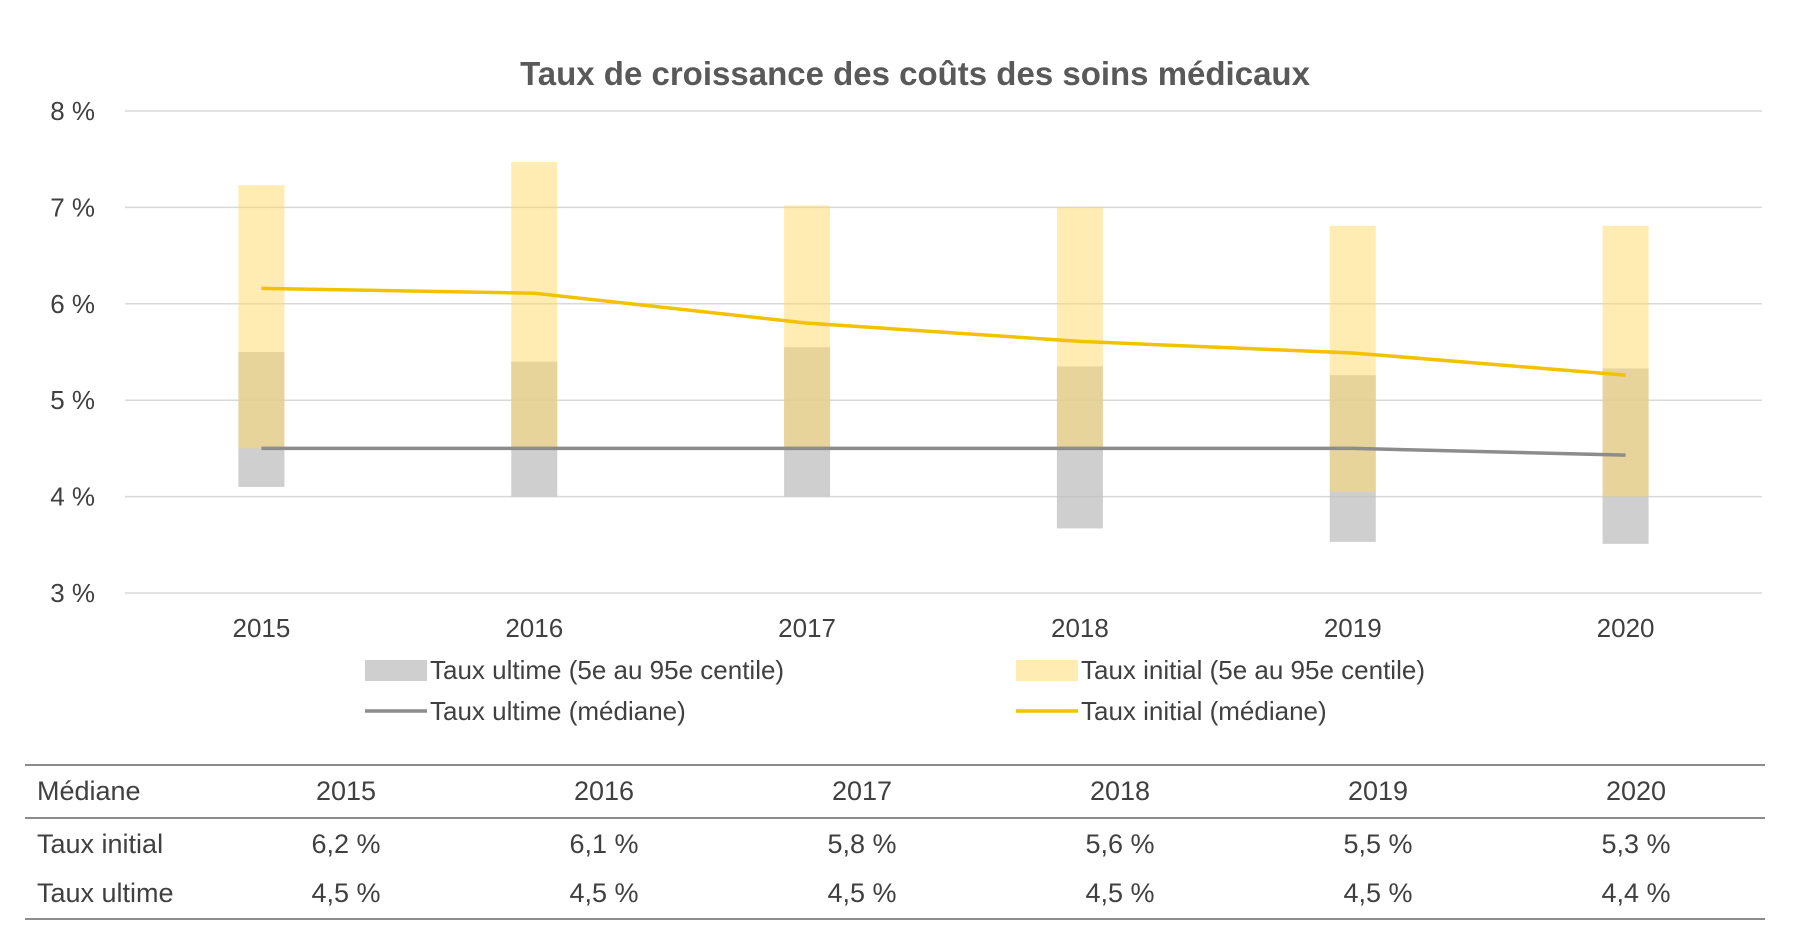  What do you see at coordinates (72, 304) in the screenshot?
I see `y-tick-label: 6 %` at bounding box center [72, 304].